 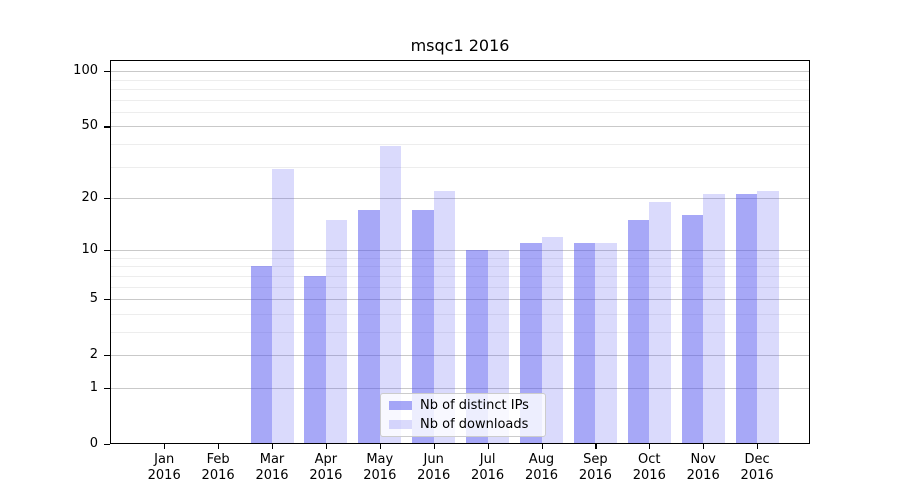 What do you see at coordinates (444, 317) in the screenshot?
I see `bar-downloads-jun` at bounding box center [444, 317].